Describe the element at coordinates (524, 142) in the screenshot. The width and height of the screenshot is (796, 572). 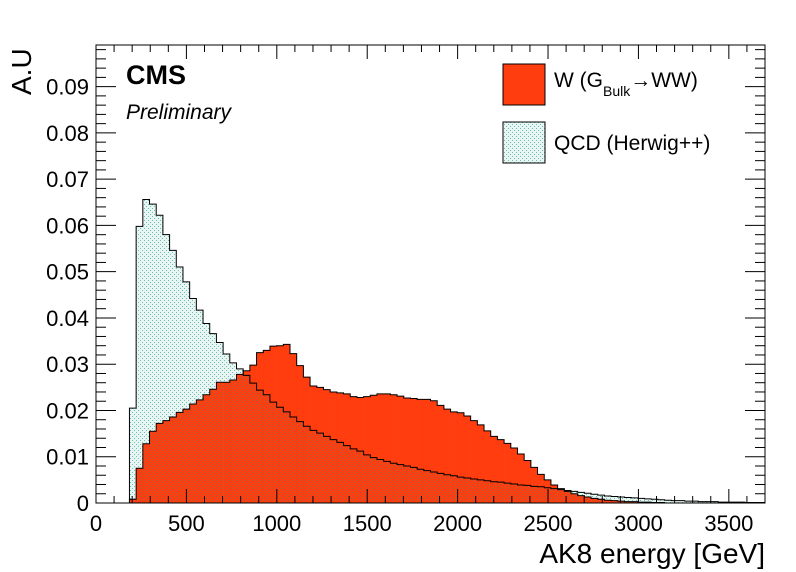
I see `legend-swatch-qcd` at that location.